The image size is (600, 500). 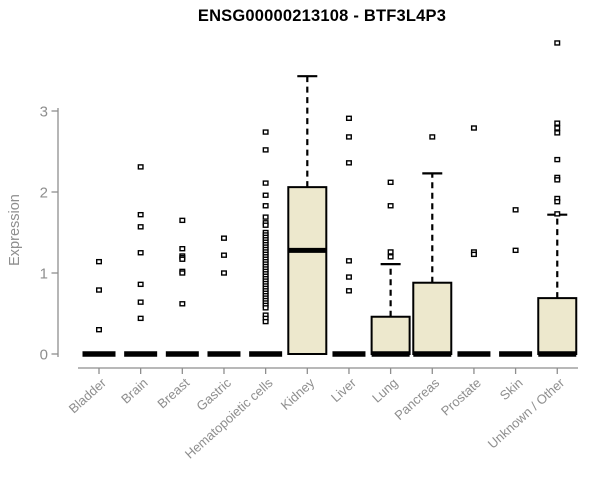 I want to click on x-tick-label: Liver, so click(x=343, y=390).